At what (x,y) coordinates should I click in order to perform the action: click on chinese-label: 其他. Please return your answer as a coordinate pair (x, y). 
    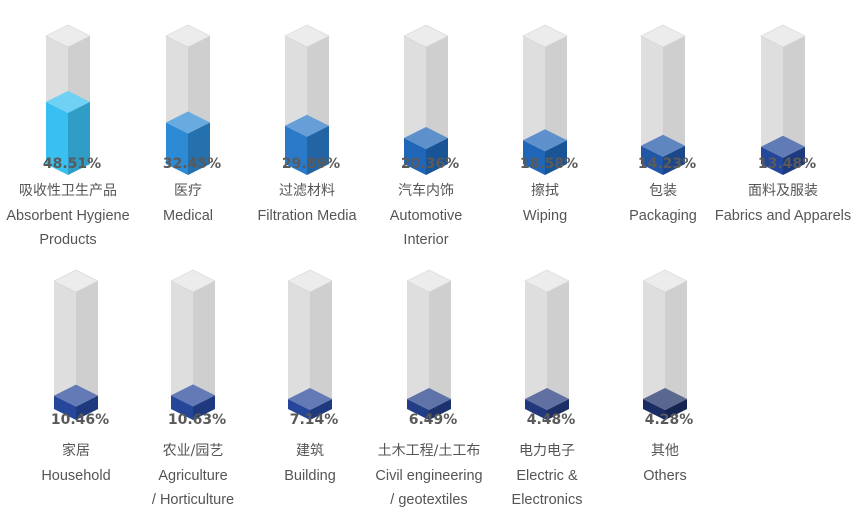
    Looking at the image, I should click on (665, 451).